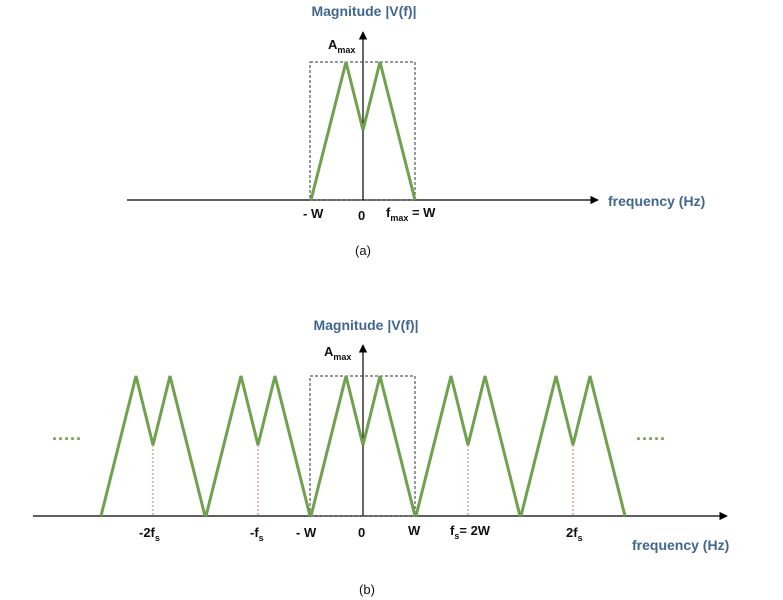 The width and height of the screenshot is (783, 600). What do you see at coordinates (257, 534) in the screenshot?
I see `panel-b-tick-minus-fs: -fs` at bounding box center [257, 534].